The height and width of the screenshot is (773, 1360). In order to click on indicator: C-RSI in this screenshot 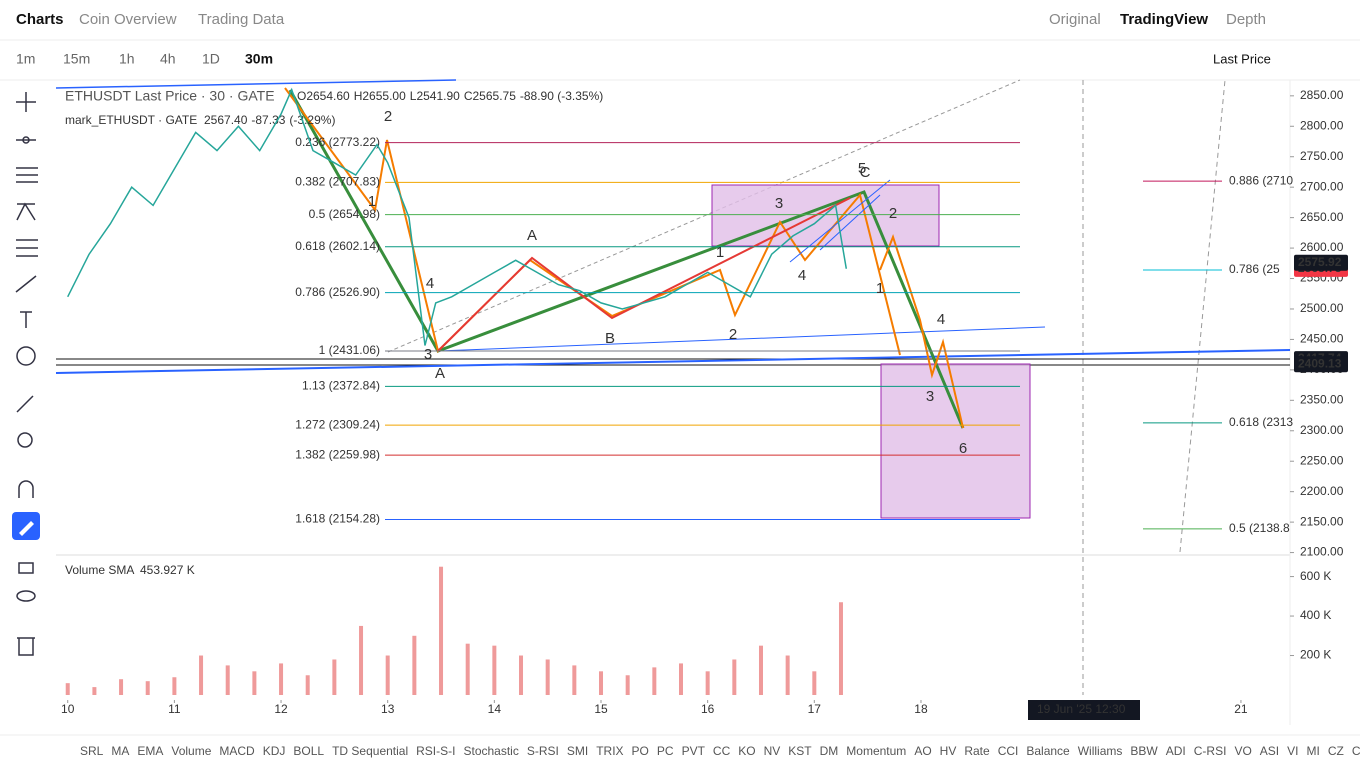, I will do `click(1210, 751)`.